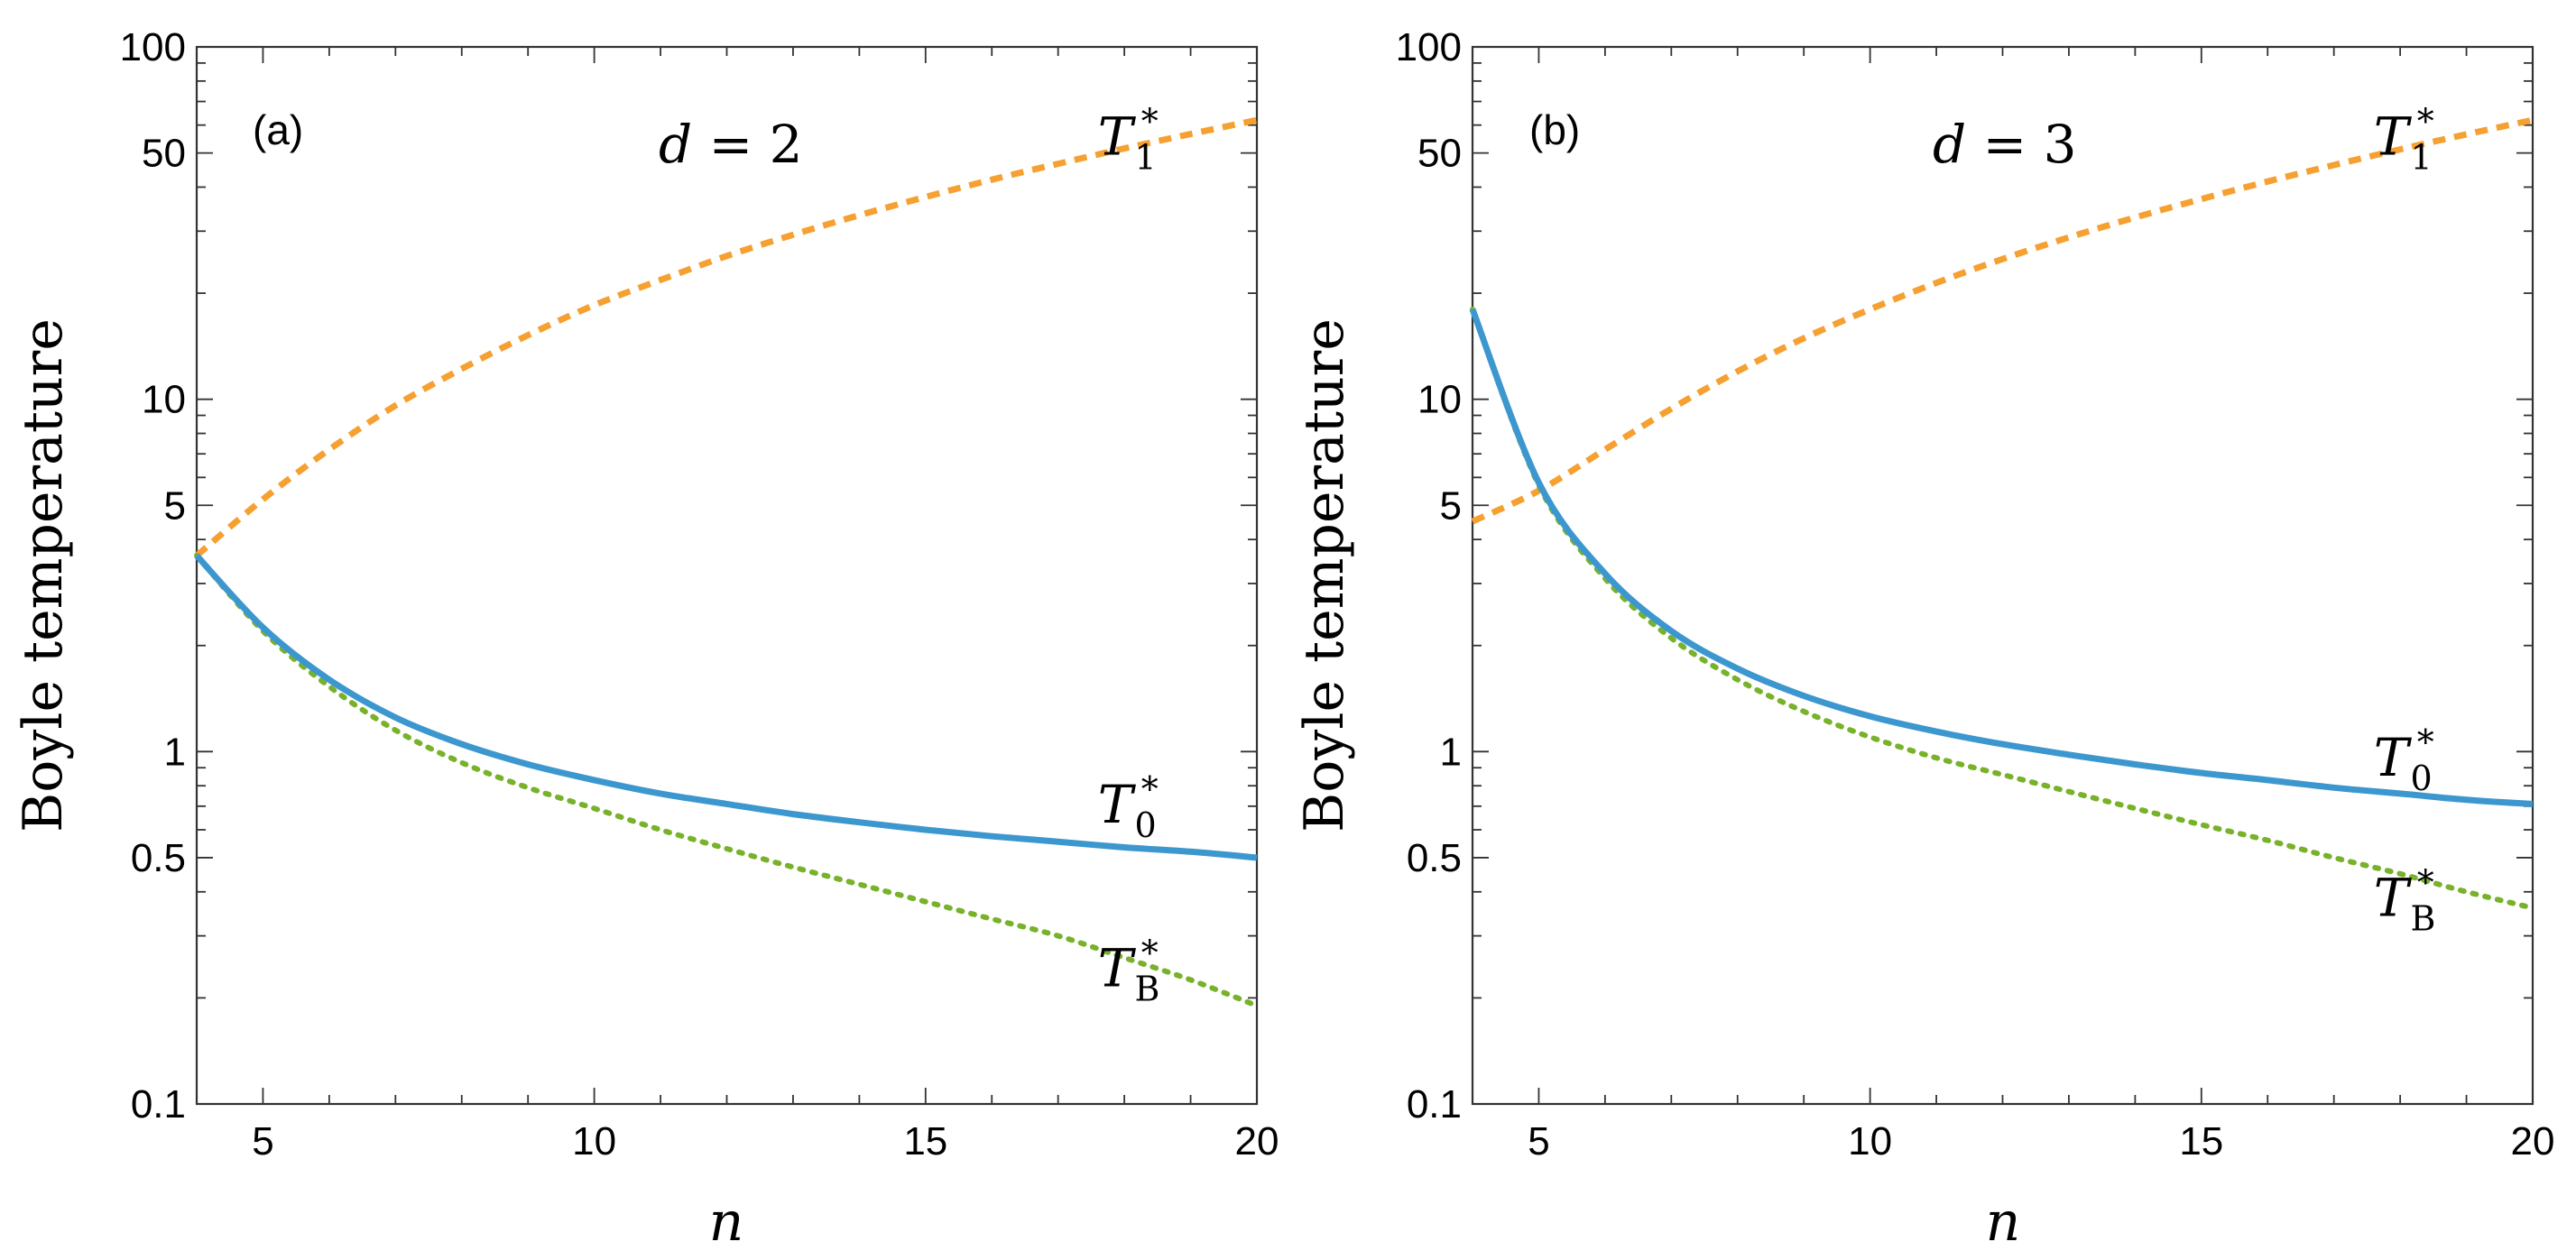  I want to click on parameter-value: 2, so click(786, 145).